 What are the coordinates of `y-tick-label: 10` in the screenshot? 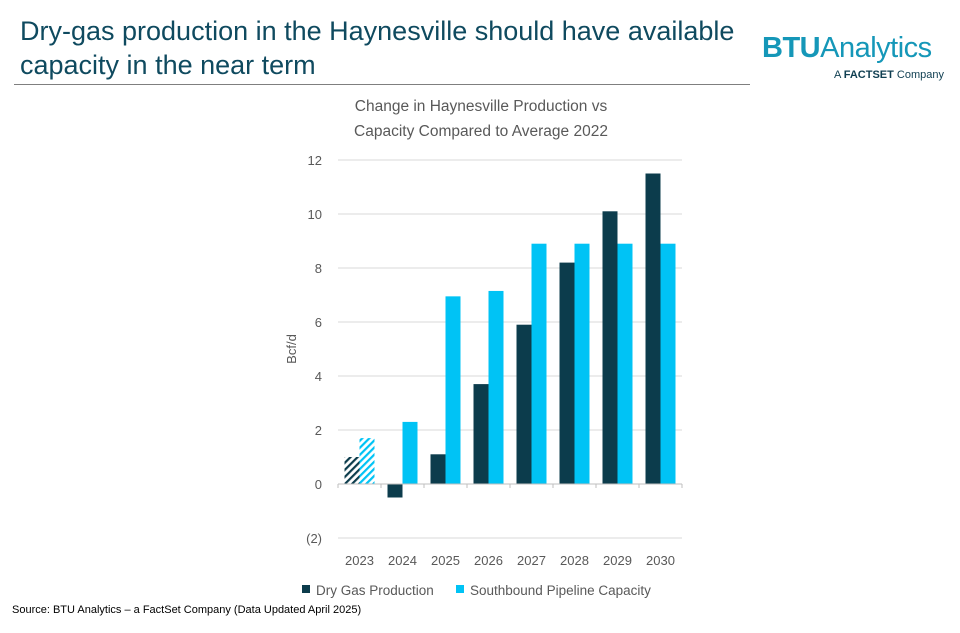 It's located at (315, 214).